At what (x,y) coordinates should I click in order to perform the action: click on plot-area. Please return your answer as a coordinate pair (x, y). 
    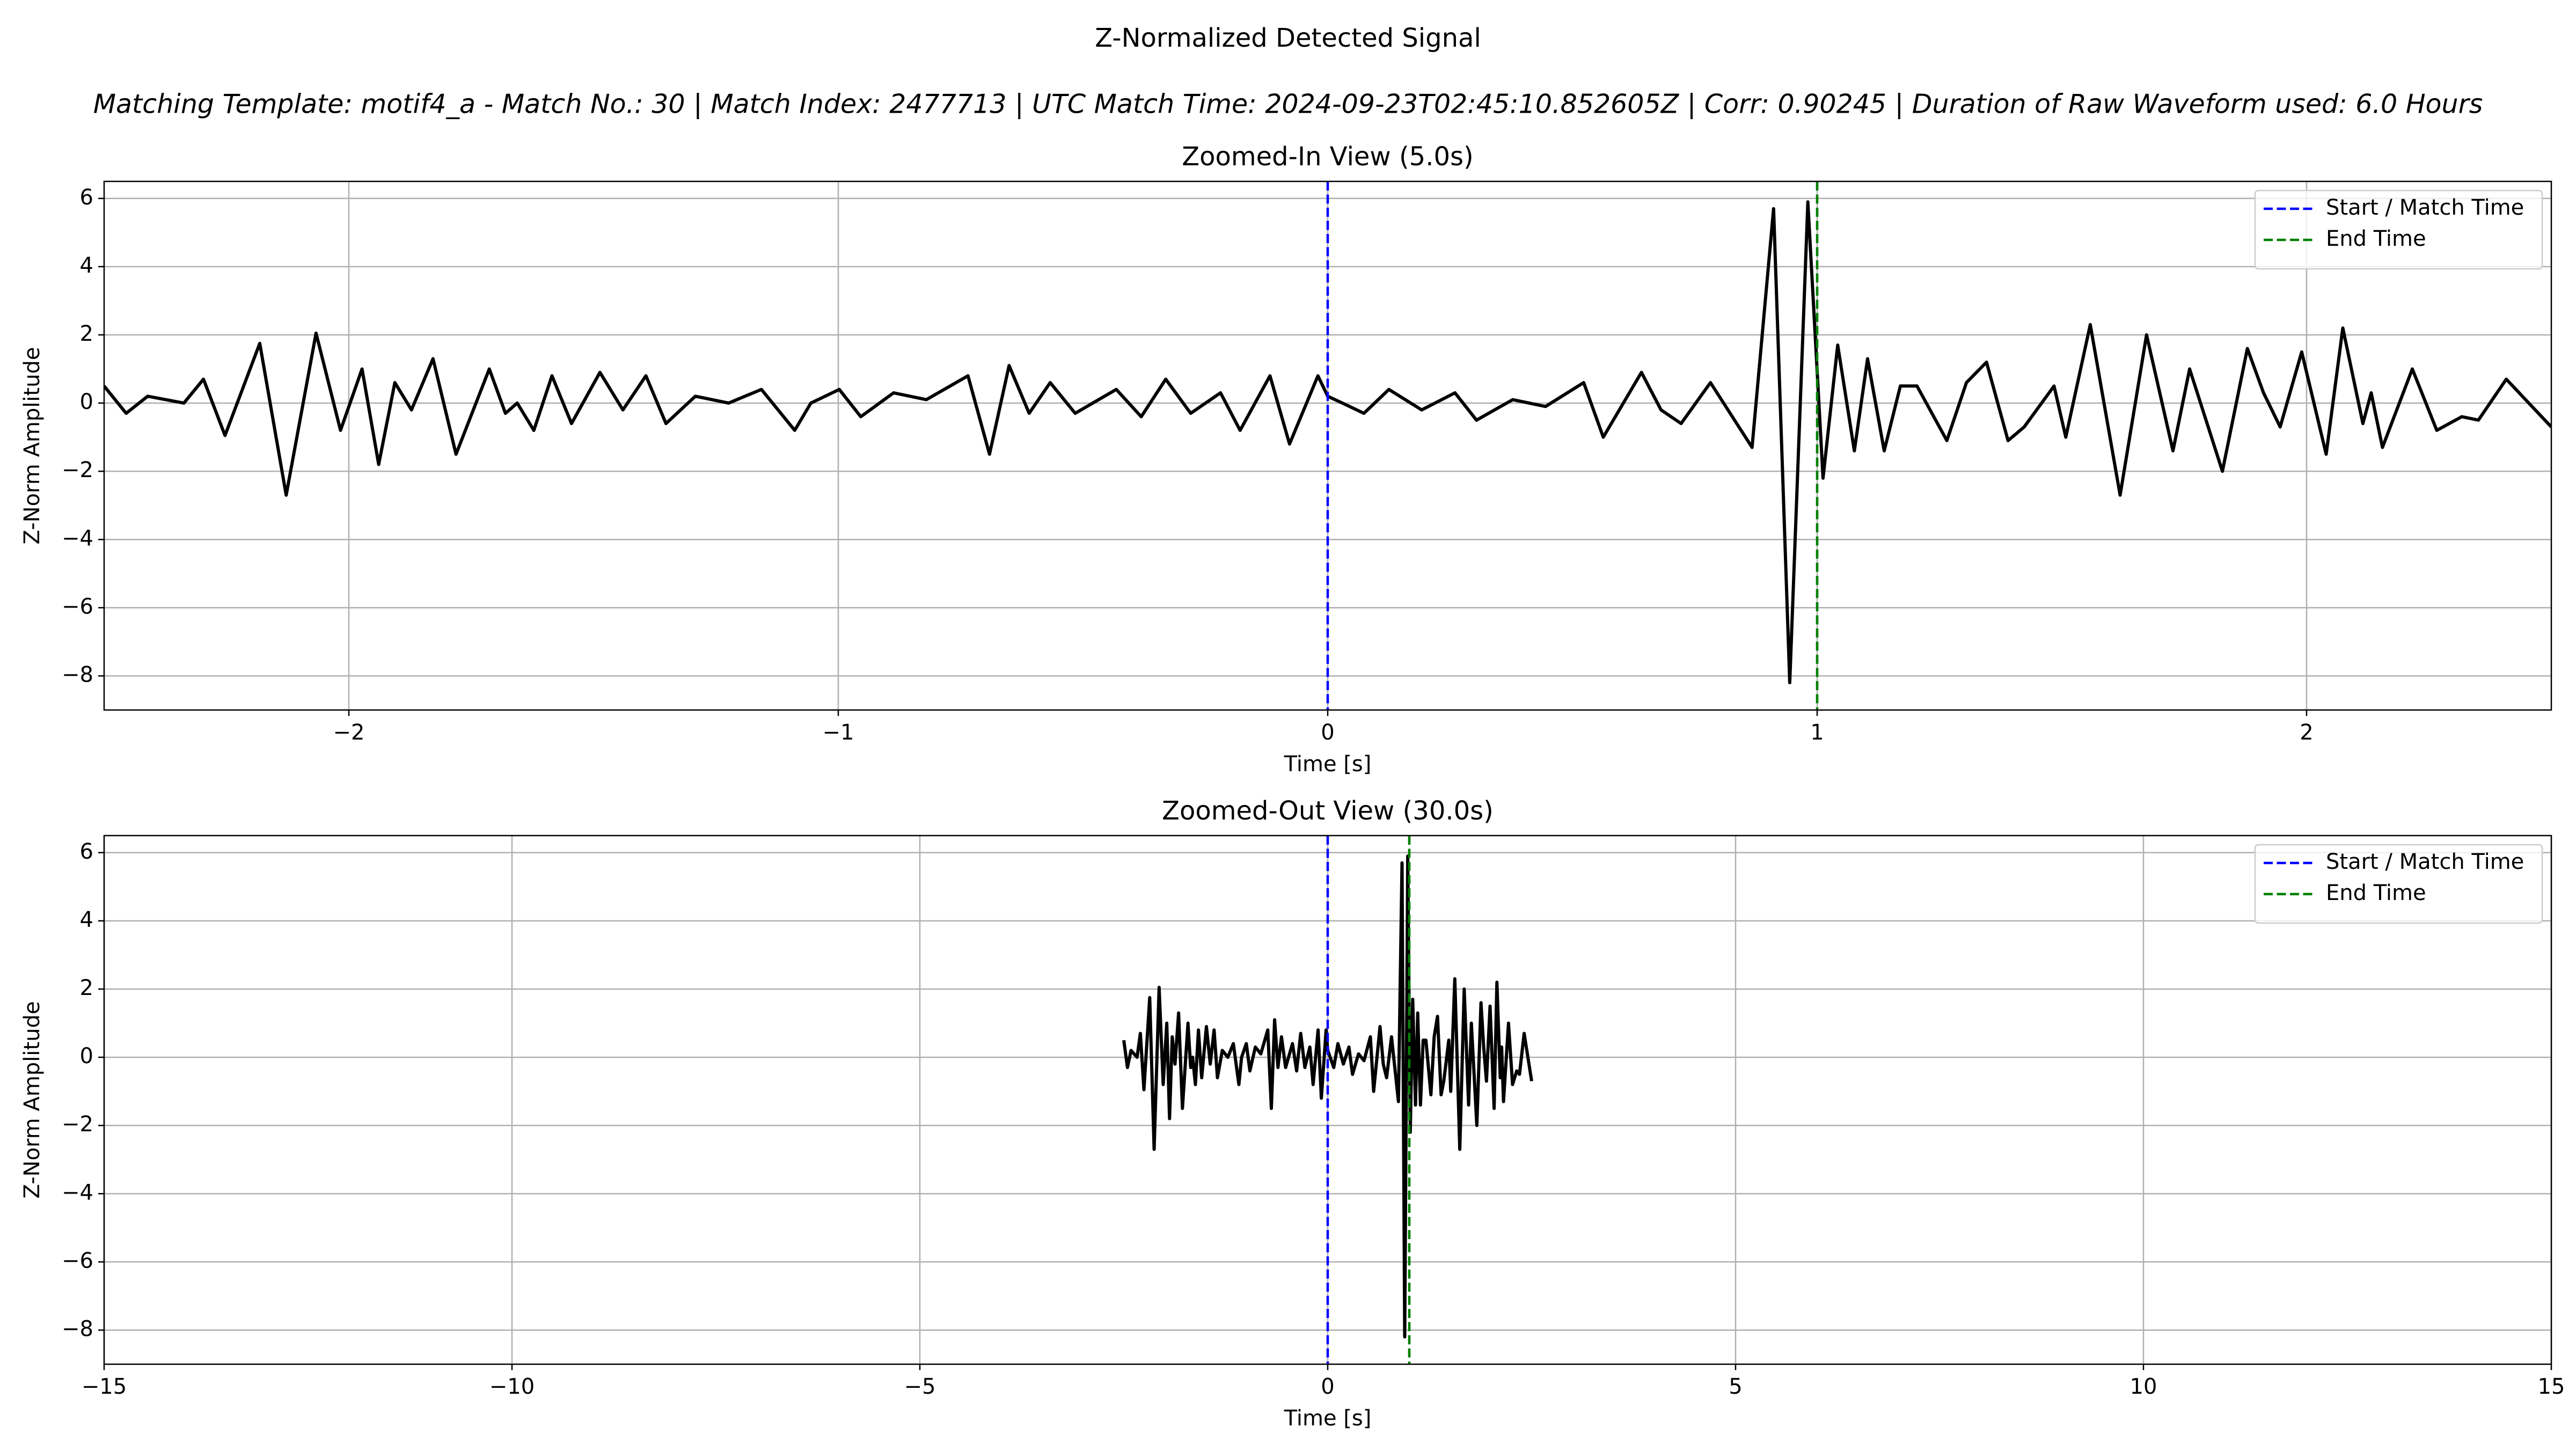
    Looking at the image, I should click on (1327, 1100).